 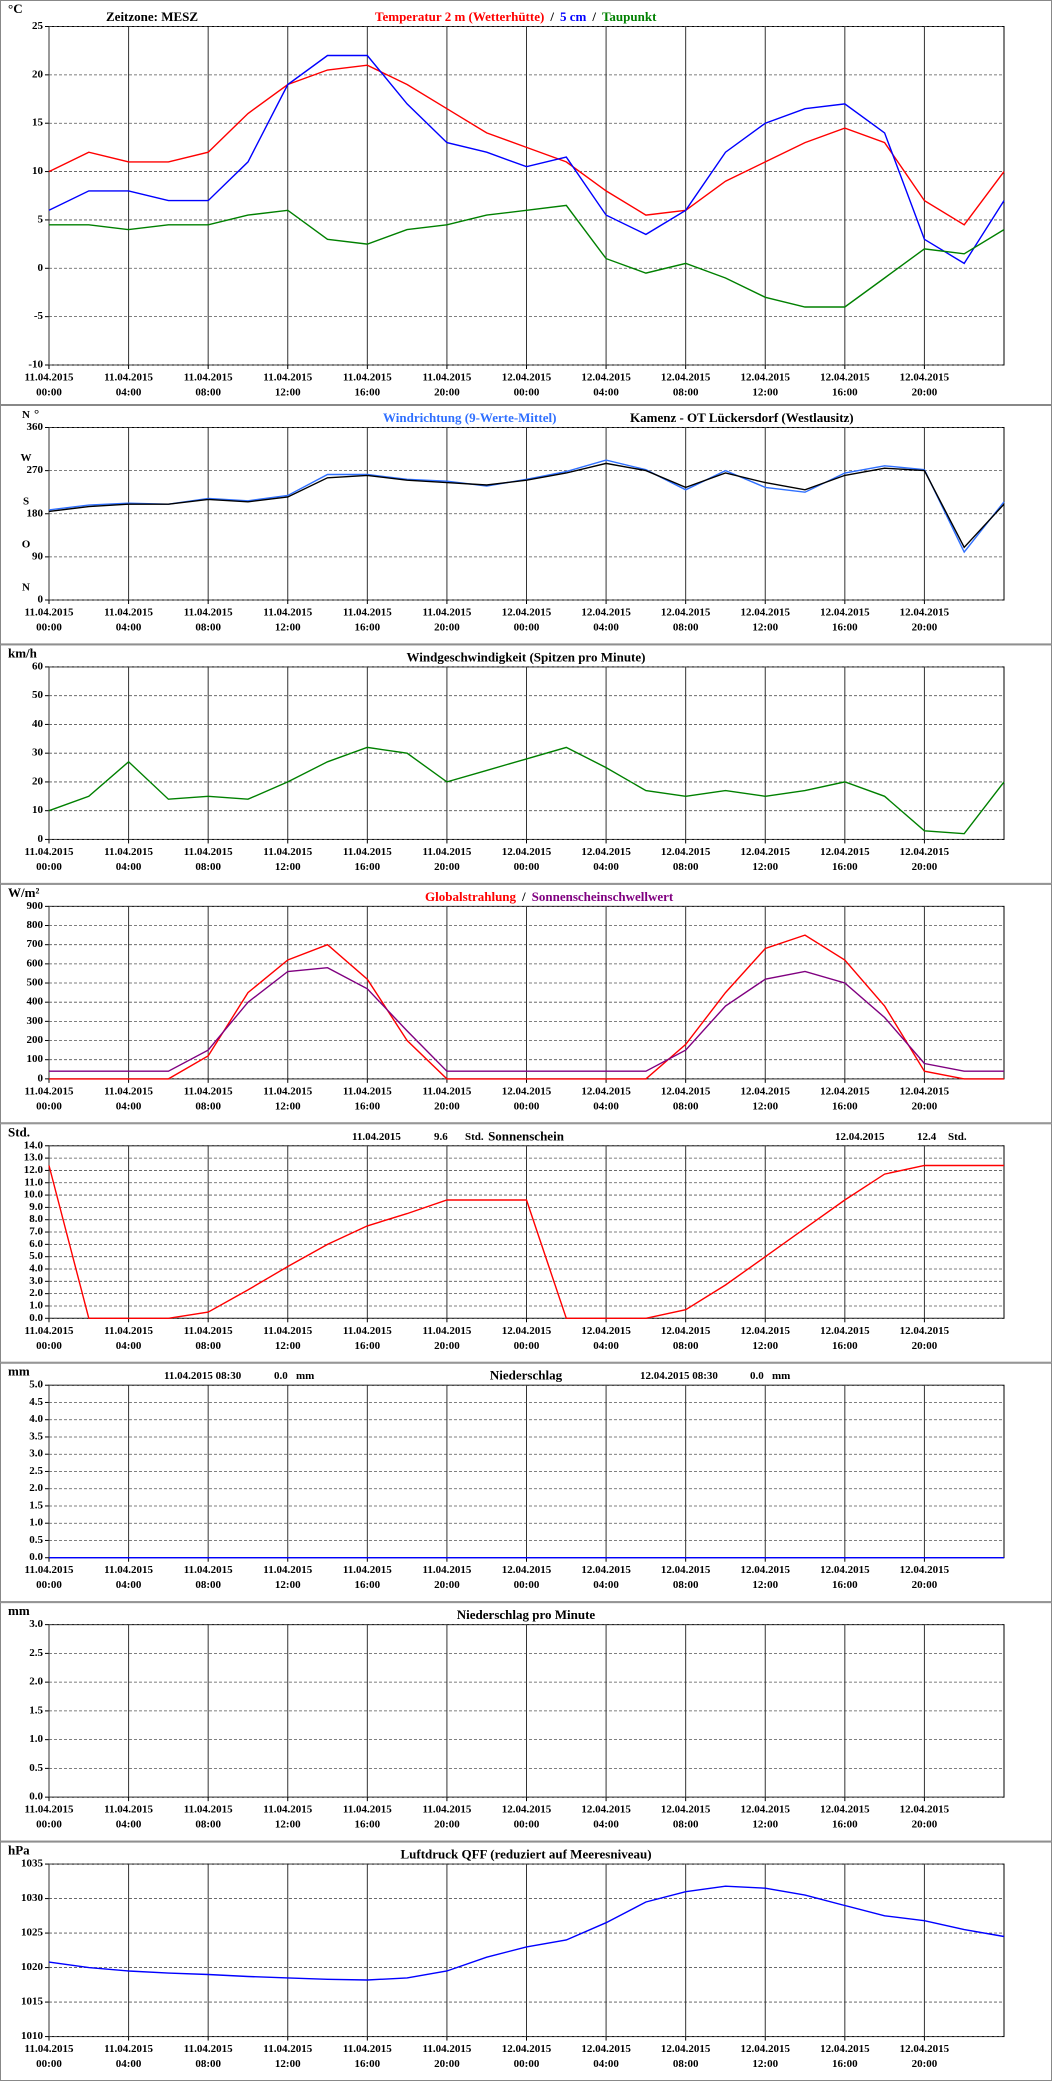 I want to click on y-tick-label: 1010, so click(x=32, y=2036).